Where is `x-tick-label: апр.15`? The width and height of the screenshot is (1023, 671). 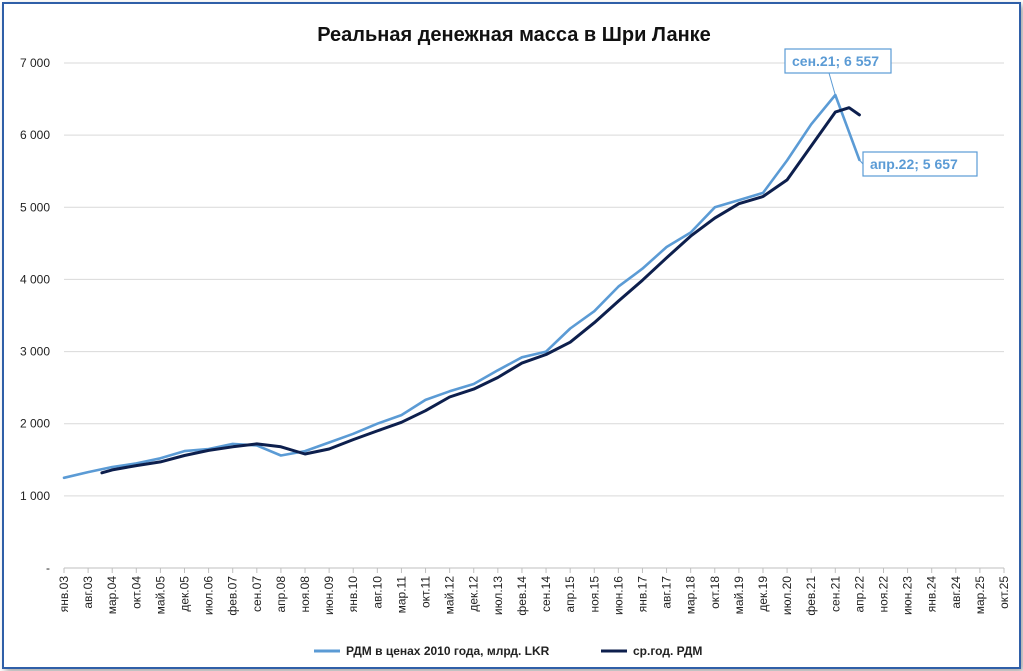 x-tick-label: апр.15 is located at coordinates (570, 594).